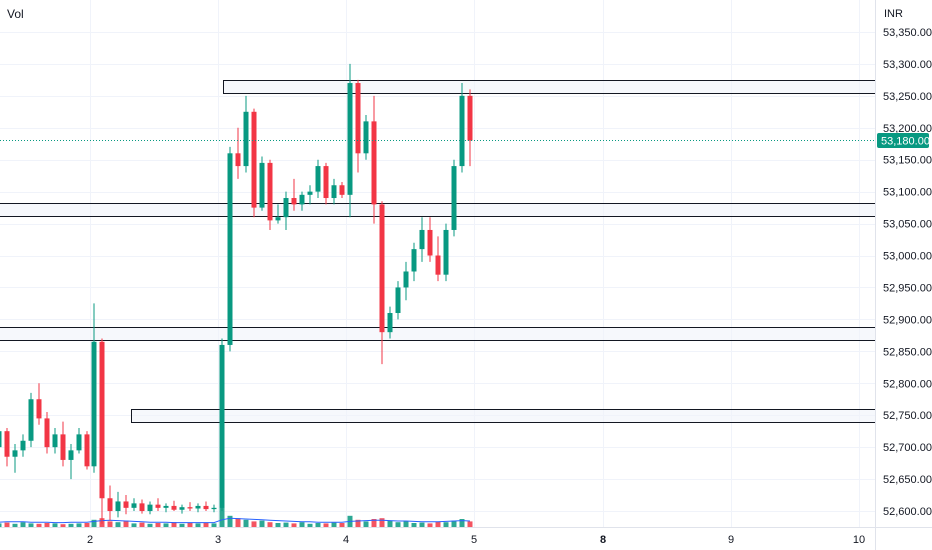 The width and height of the screenshot is (932, 550). Describe the element at coordinates (907, 129) in the screenshot. I see `price-tick-label: 53,200.00` at that location.